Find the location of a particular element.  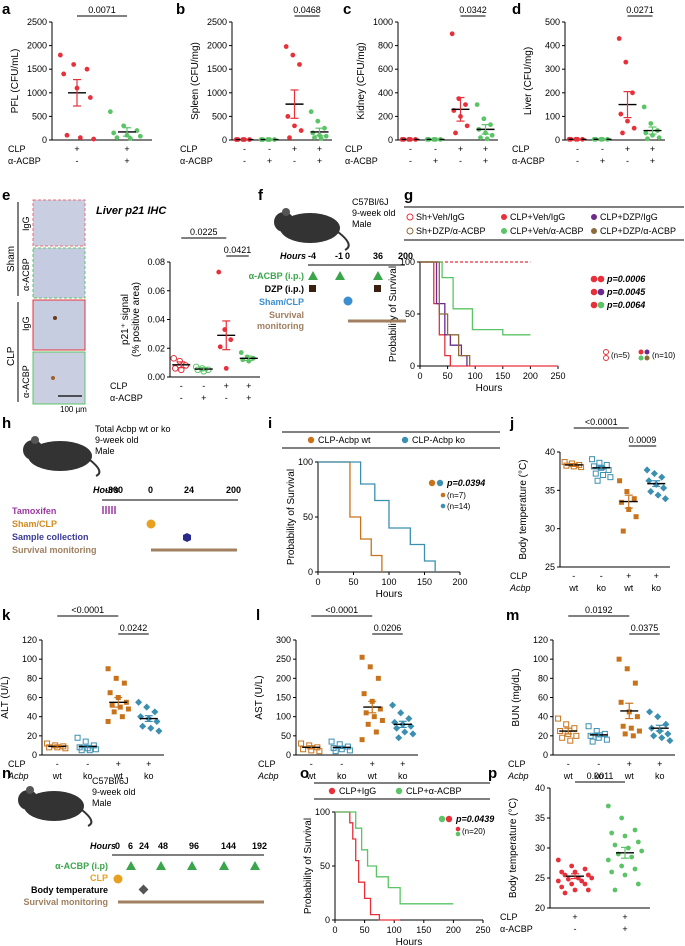

y-tick-label: 120 is located at coordinates (29, 640).